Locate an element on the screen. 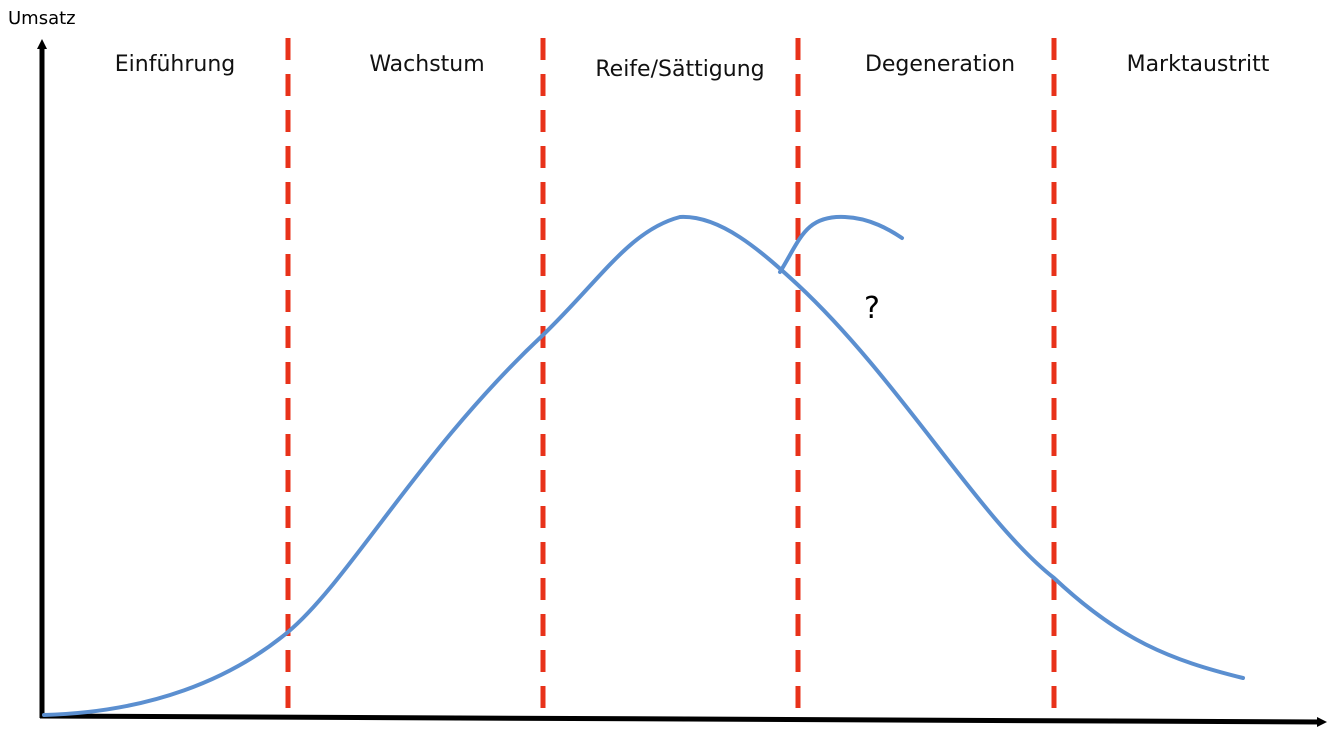  phase-label: Wachstum is located at coordinates (426, 64).